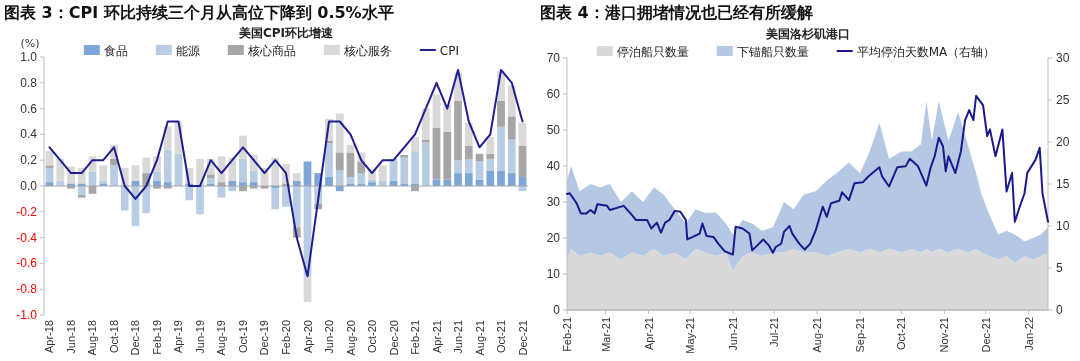  Describe the element at coordinates (115, 50) in the screenshot. I see `legend-label: 食品` at that location.